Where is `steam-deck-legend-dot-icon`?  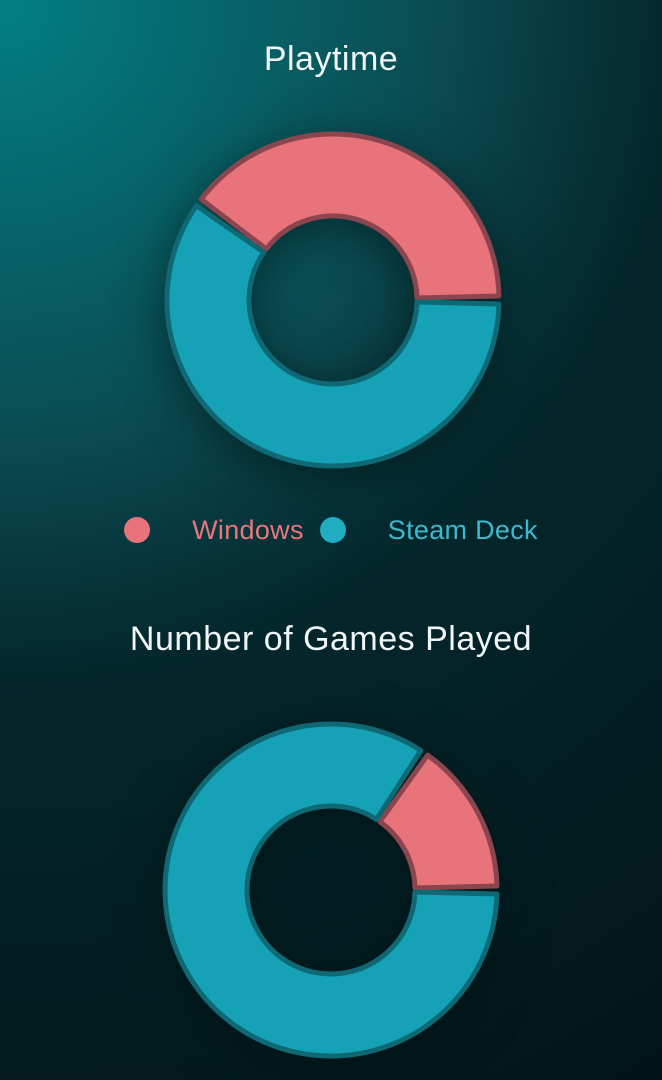
steam-deck-legend-dot-icon is located at coordinates (332, 530).